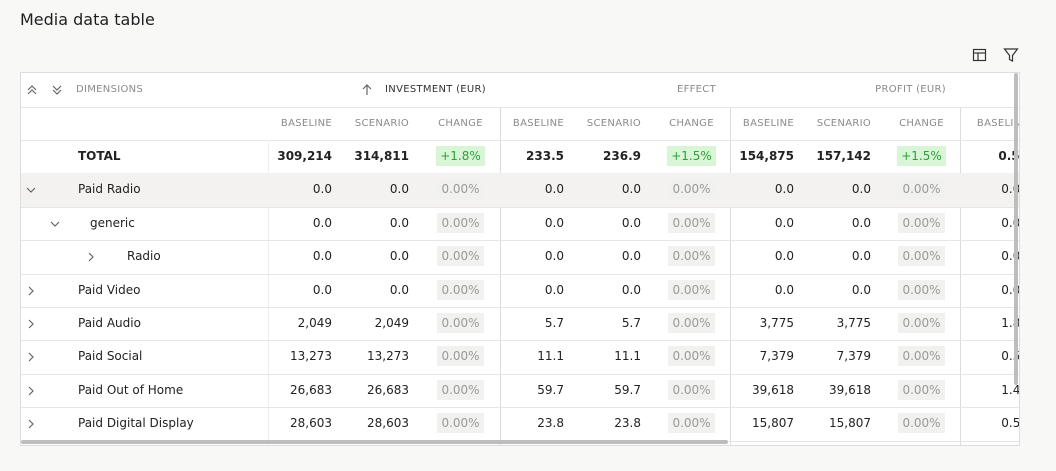 This screenshot has width=1056, height=471. I want to click on row-label: Radio, so click(144, 256).